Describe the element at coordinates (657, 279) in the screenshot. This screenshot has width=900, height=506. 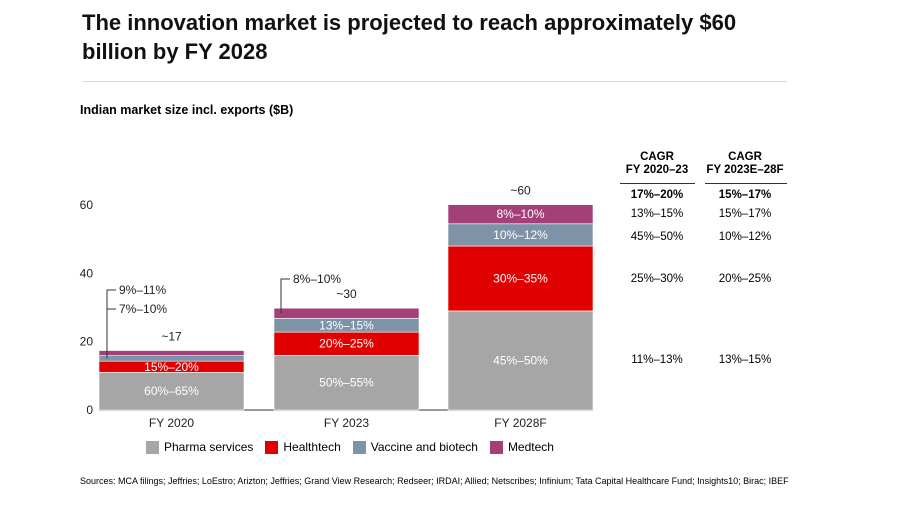
I see `cagr-healthtech-col1: 25%–30%` at that location.